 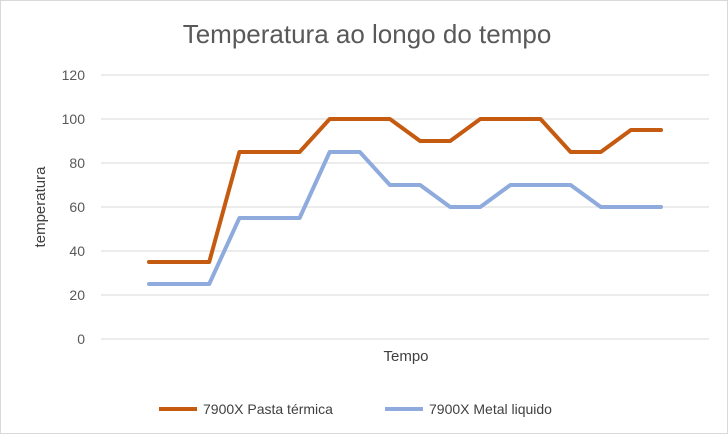 I want to click on legend-item-1: 7900X Pasta térmica, so click(x=246, y=409).